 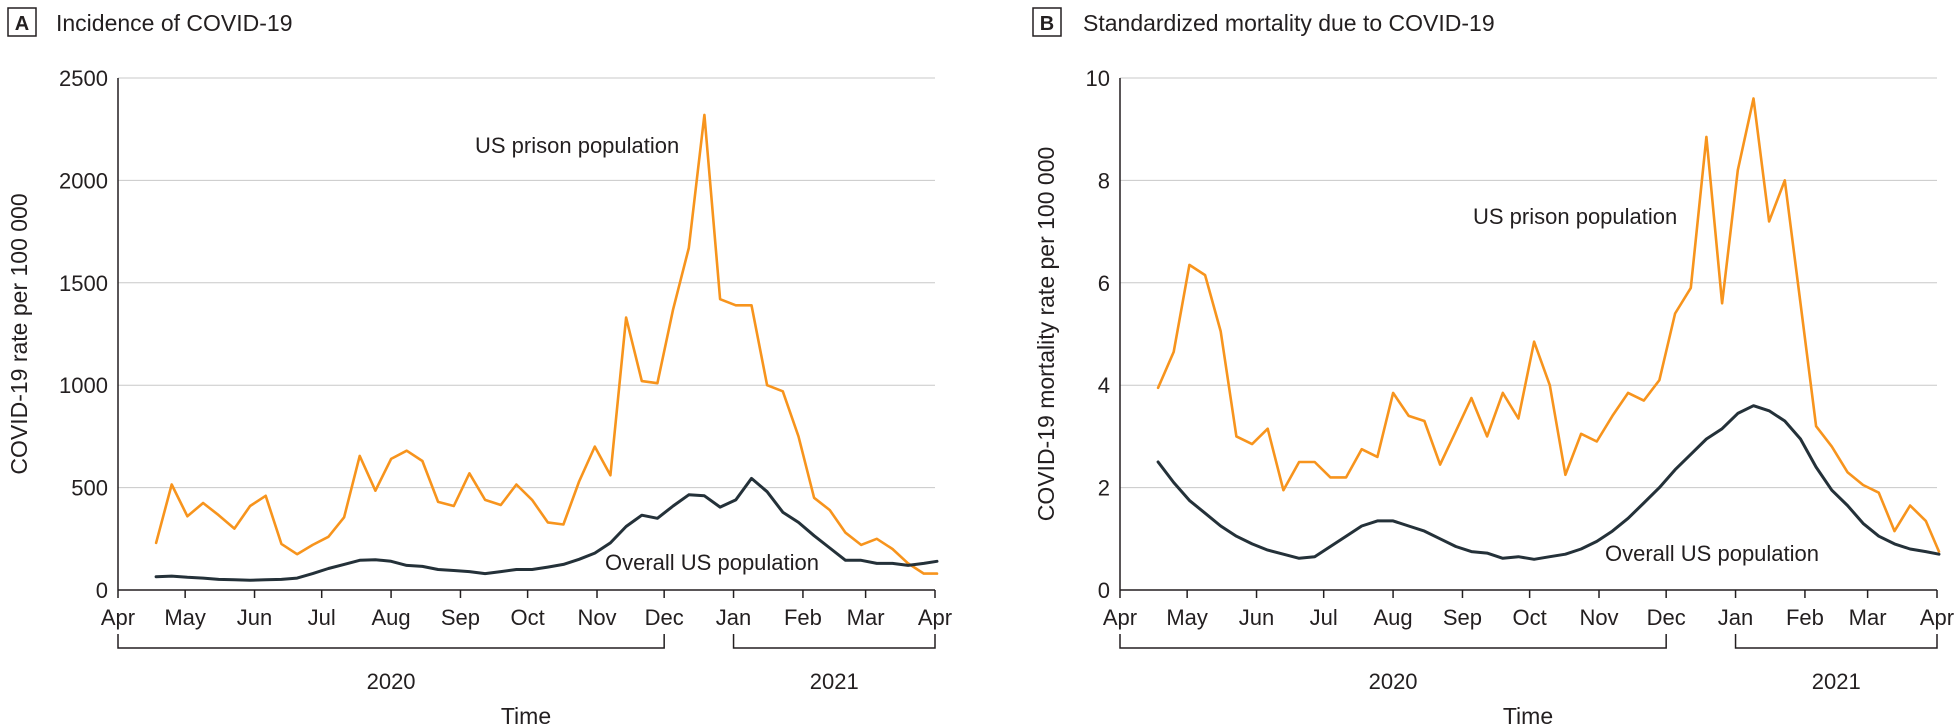 I want to click on panel-b-x-axis-title: Time, so click(x=1528, y=715).